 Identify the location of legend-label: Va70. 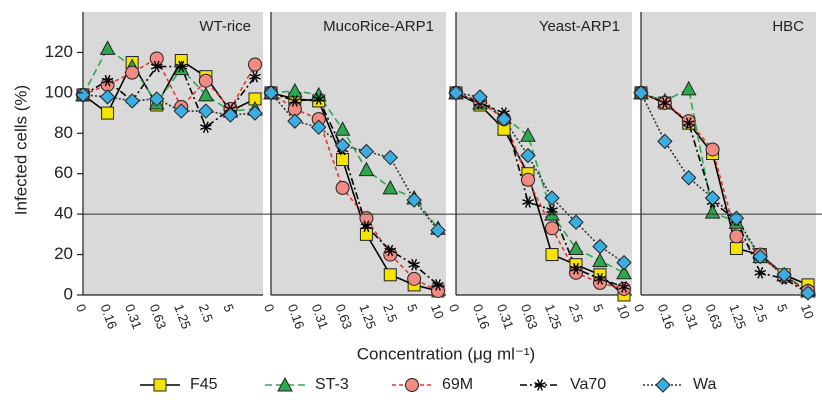
(588, 384).